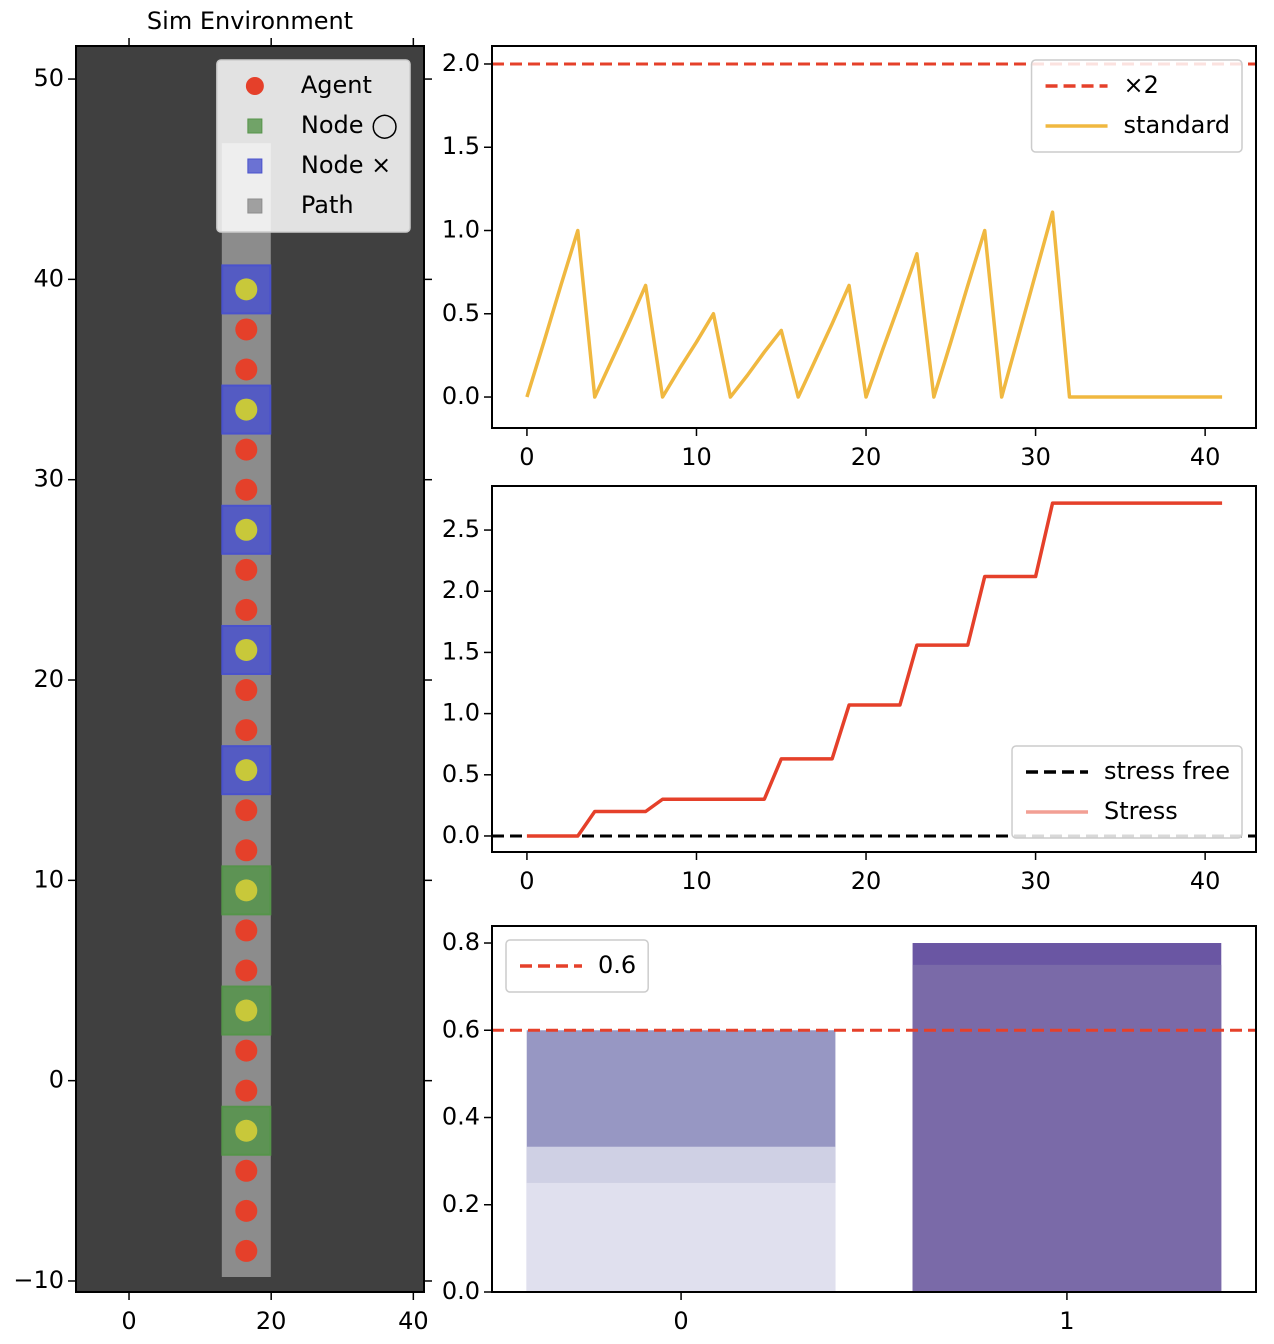 This screenshot has width=1274, height=1344. What do you see at coordinates (461, 1204) in the screenshot?
I see `y-tick-label: 0.2` at bounding box center [461, 1204].